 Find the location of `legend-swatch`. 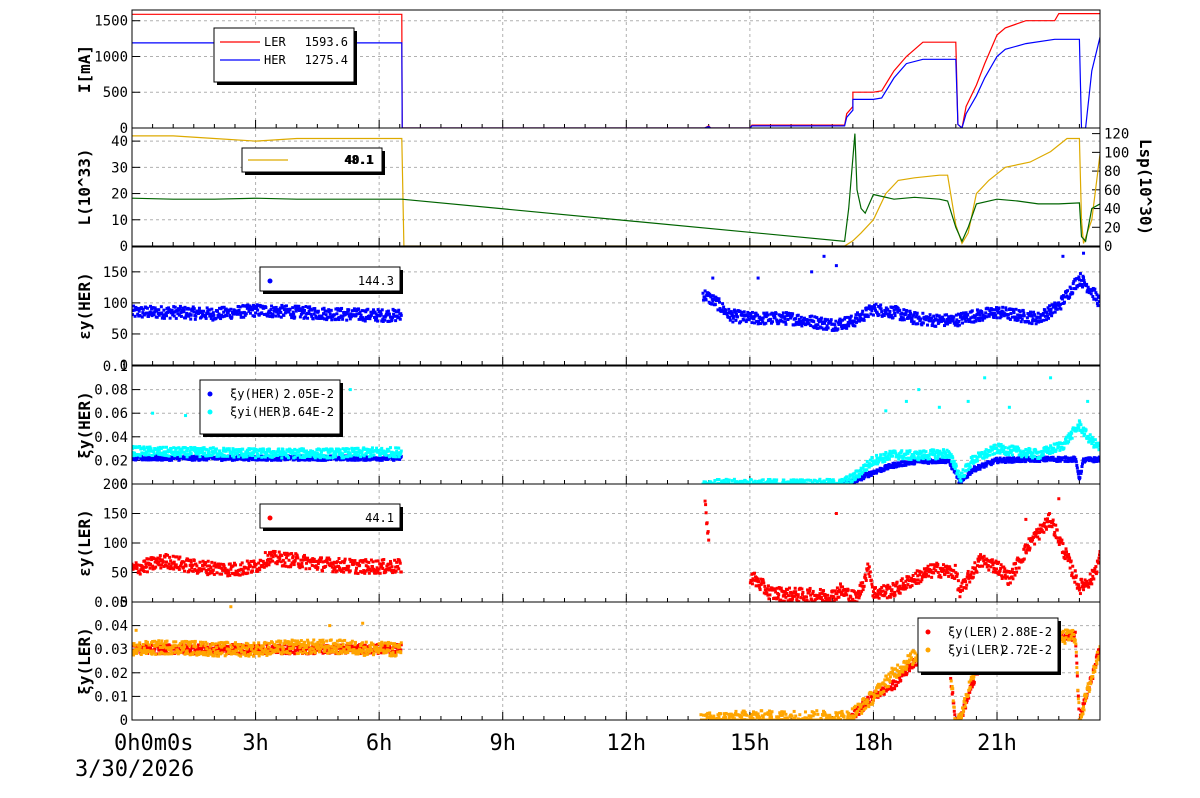

legend-swatch is located at coordinates (210, 394).